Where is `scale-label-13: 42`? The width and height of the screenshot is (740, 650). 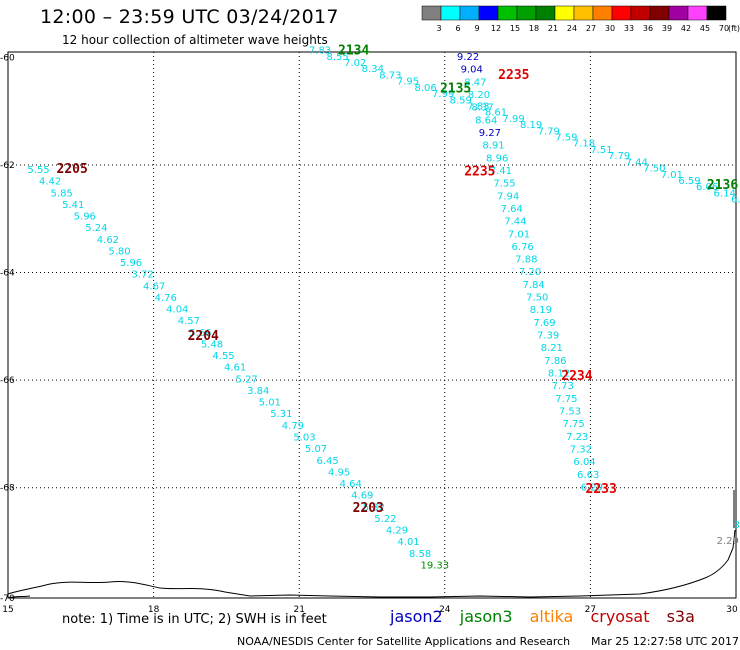 scale-label-13: 42 is located at coordinates (686, 28).